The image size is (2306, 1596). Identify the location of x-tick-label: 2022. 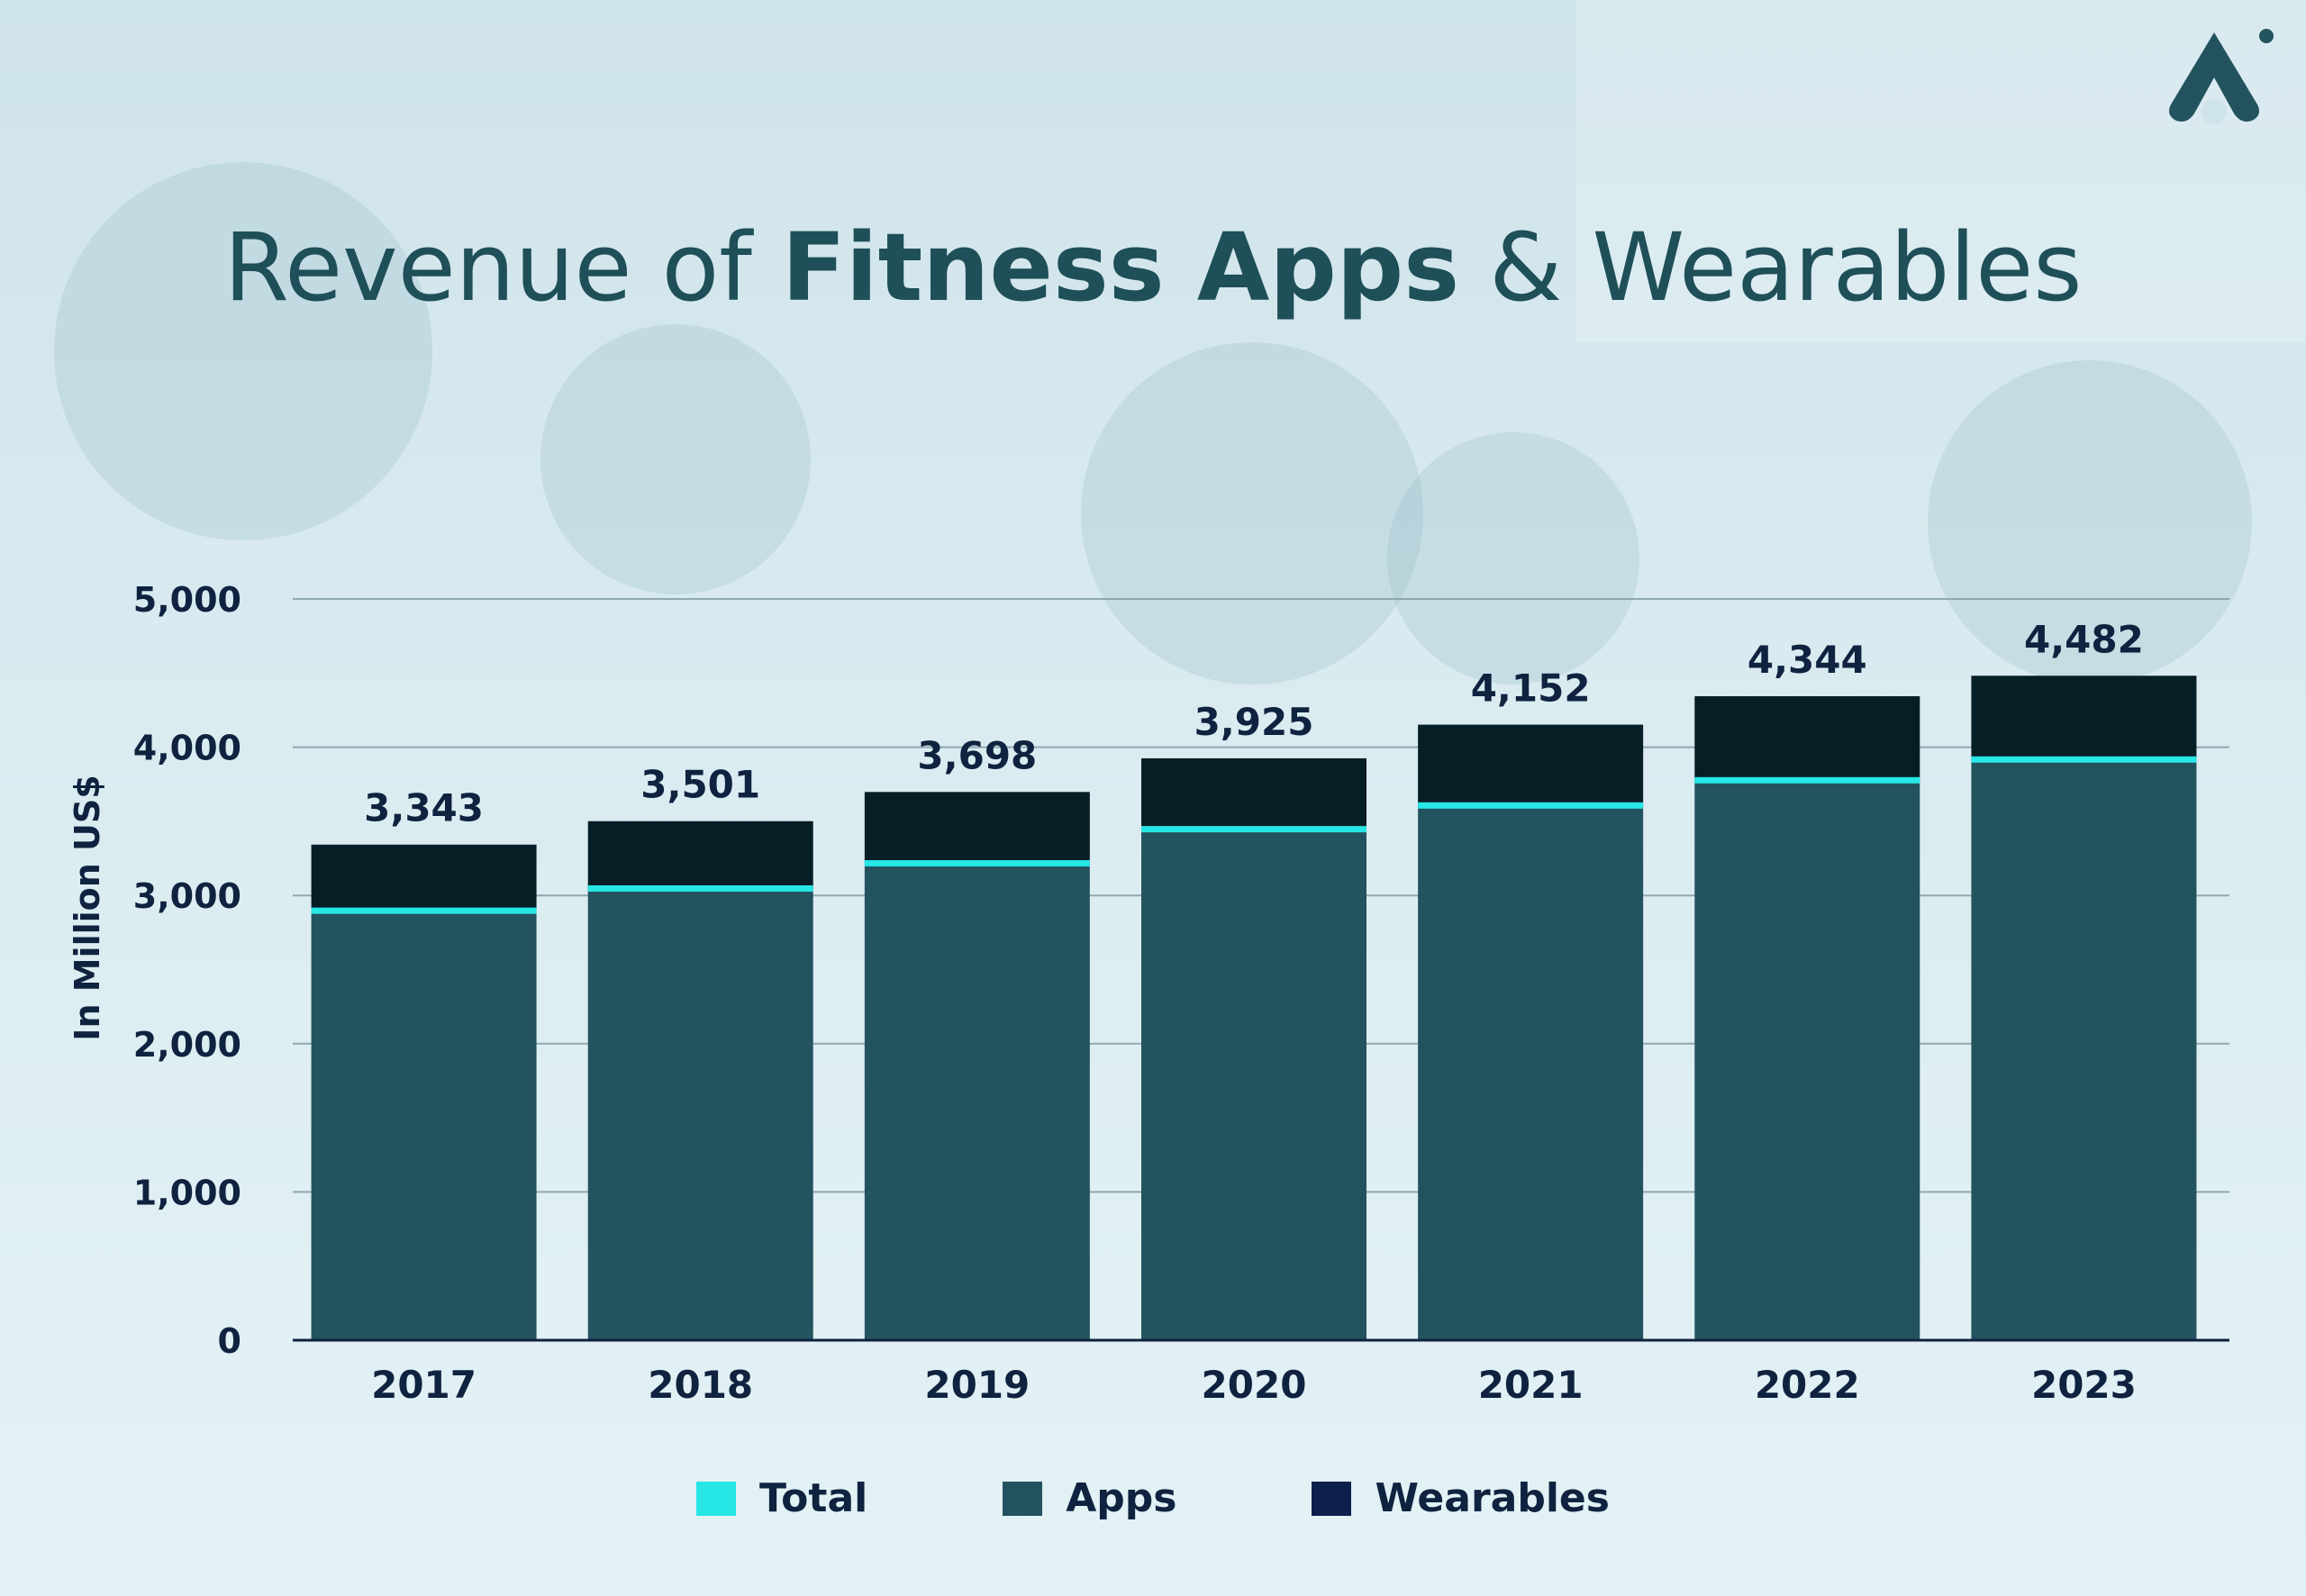
(1807, 1385).